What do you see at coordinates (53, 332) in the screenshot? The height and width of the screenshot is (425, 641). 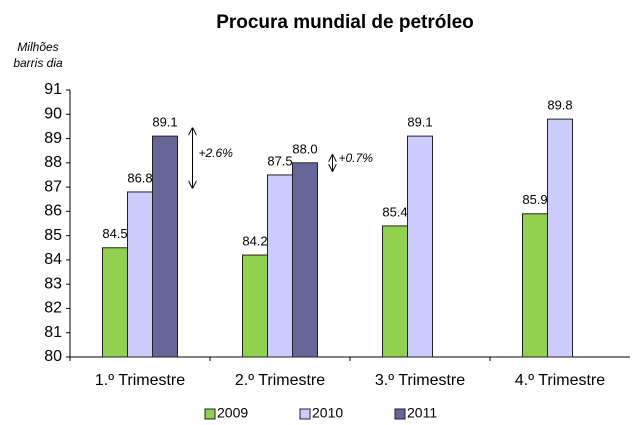 I see `y-tick-label: 81` at bounding box center [53, 332].